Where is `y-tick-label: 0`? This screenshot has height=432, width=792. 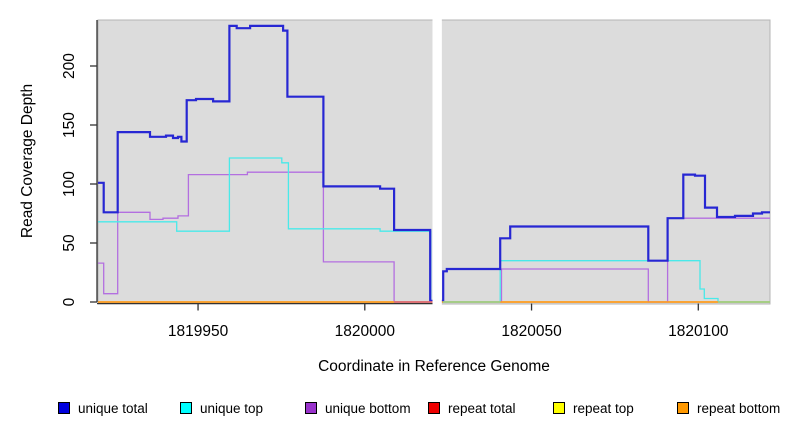
y-tick-label: 0 is located at coordinates (69, 301).